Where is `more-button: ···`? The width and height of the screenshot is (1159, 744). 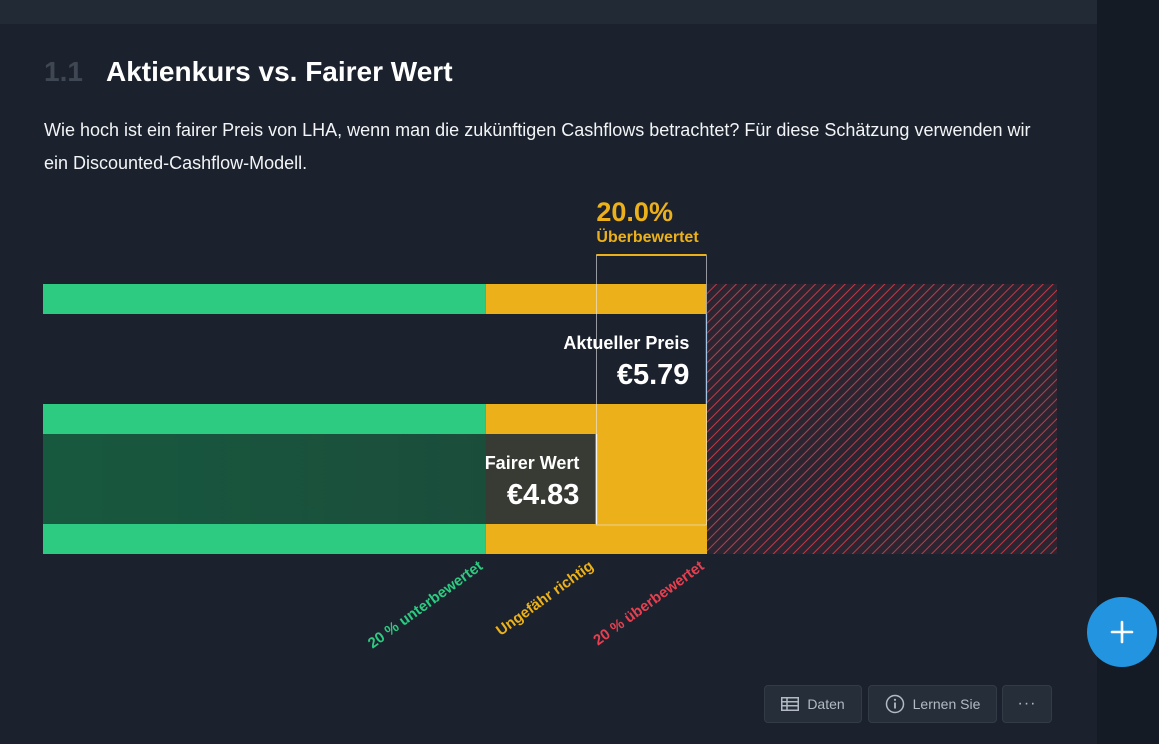
more-button: ··· is located at coordinates (1027, 704).